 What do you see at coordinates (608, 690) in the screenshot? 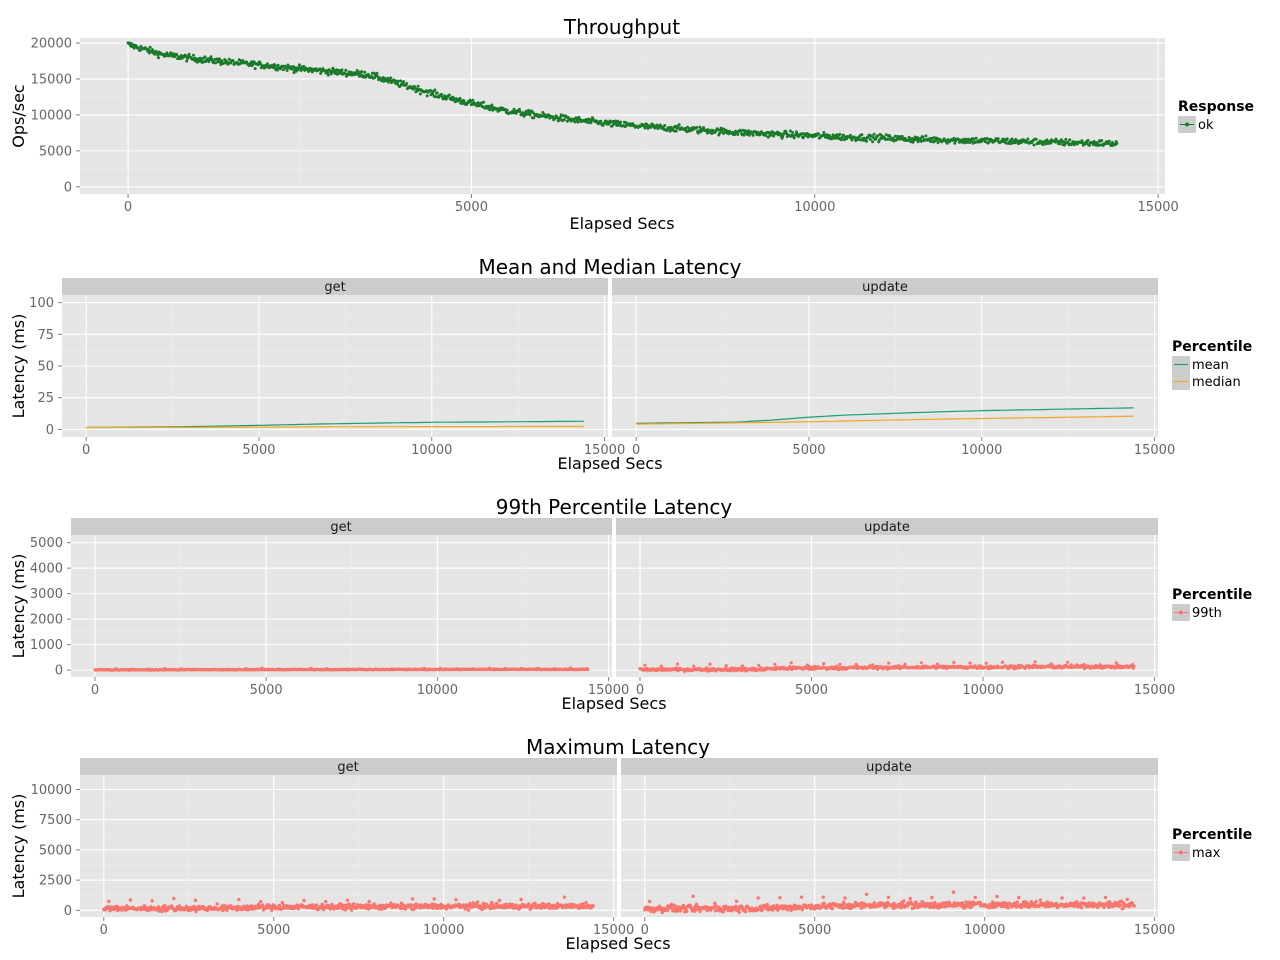
I see `x-tick-label: 15000` at bounding box center [608, 690].